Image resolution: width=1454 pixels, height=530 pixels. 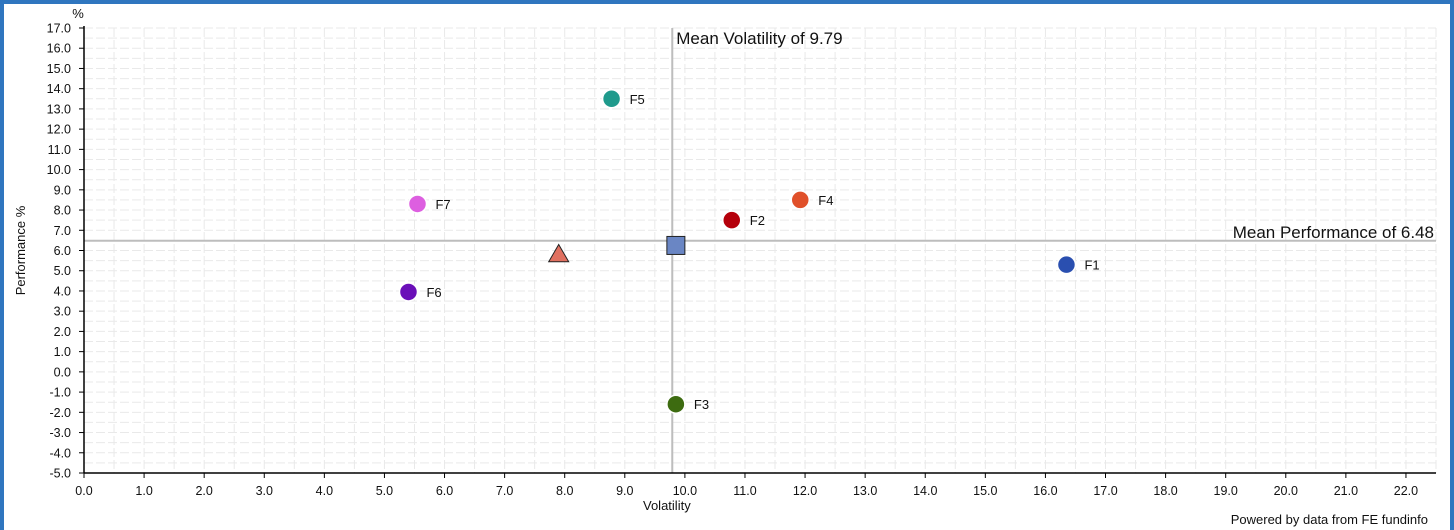 I want to click on y-tick-label: 10.0, so click(x=59, y=170).